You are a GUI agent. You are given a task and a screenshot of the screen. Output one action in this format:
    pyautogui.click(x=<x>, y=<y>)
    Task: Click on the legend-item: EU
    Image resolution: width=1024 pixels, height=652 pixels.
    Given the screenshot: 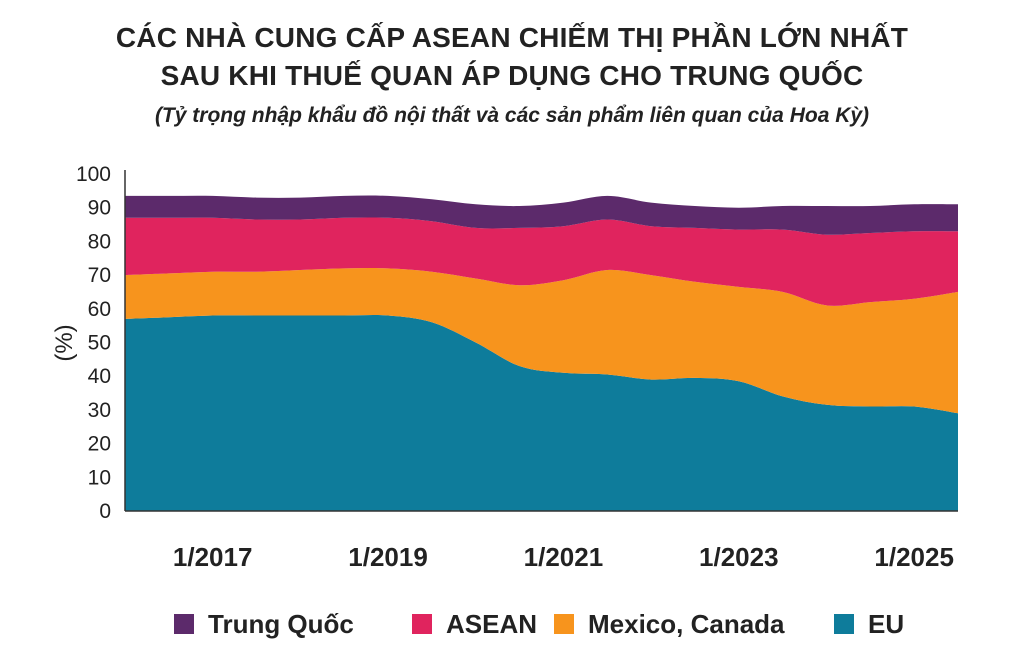 What is the action you would take?
    pyautogui.click(x=869, y=624)
    